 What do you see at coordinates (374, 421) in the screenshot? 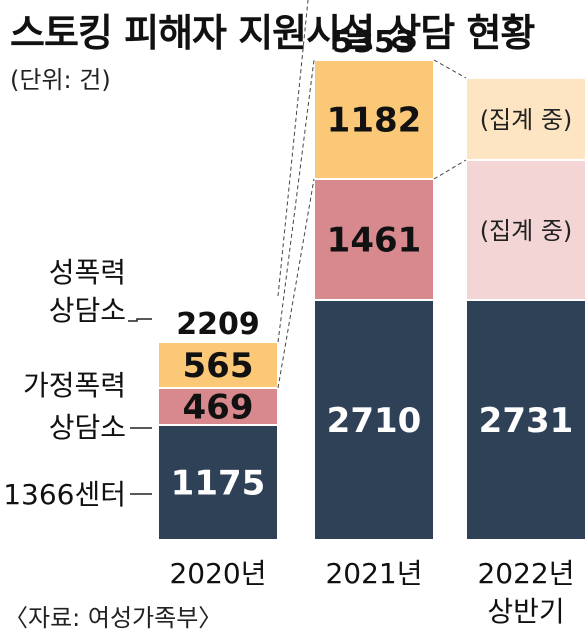
I see `value-label: 2710` at bounding box center [374, 421].